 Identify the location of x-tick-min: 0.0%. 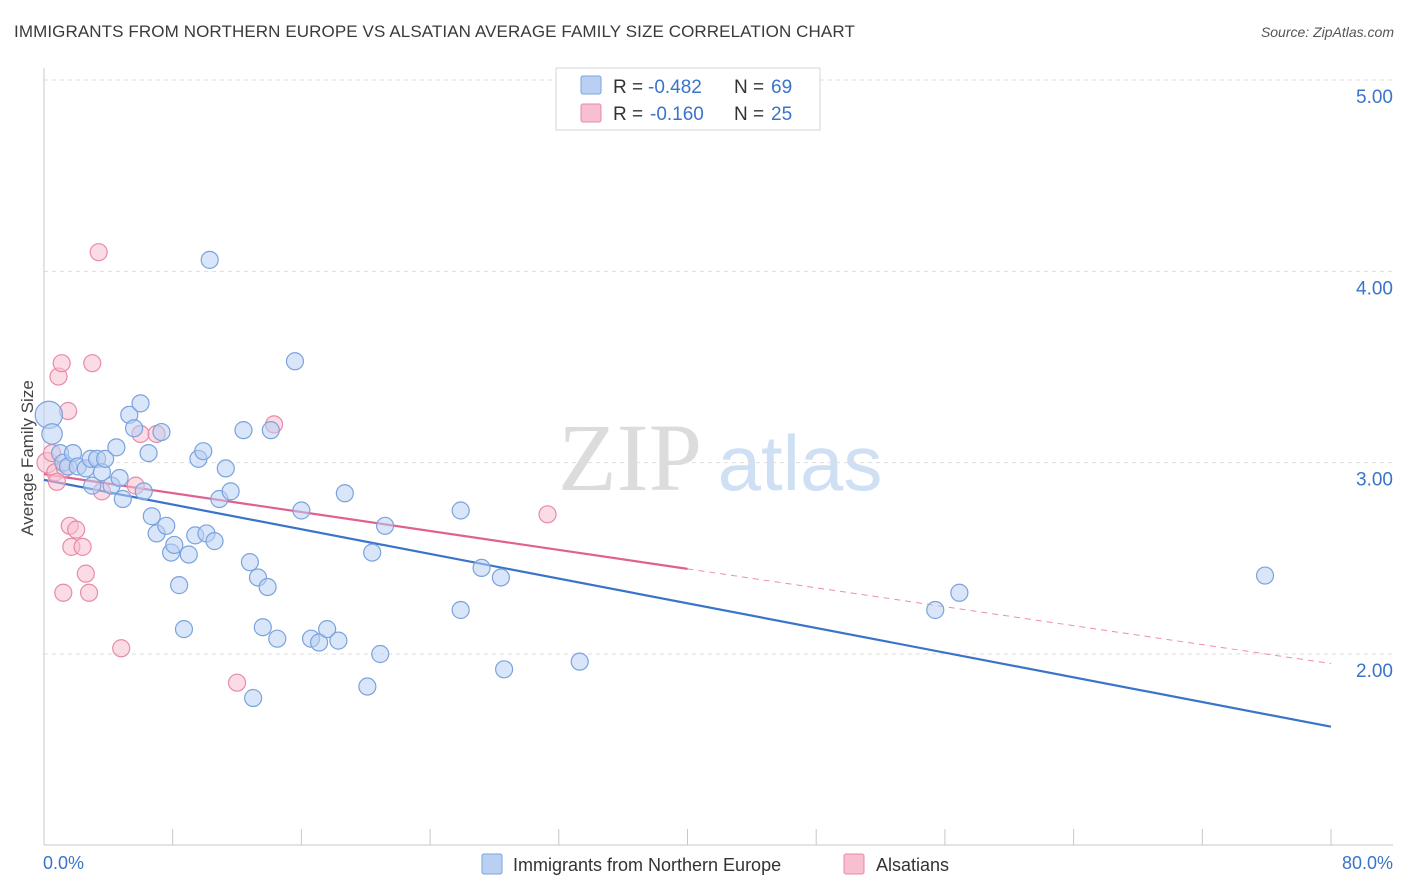
(63, 863).